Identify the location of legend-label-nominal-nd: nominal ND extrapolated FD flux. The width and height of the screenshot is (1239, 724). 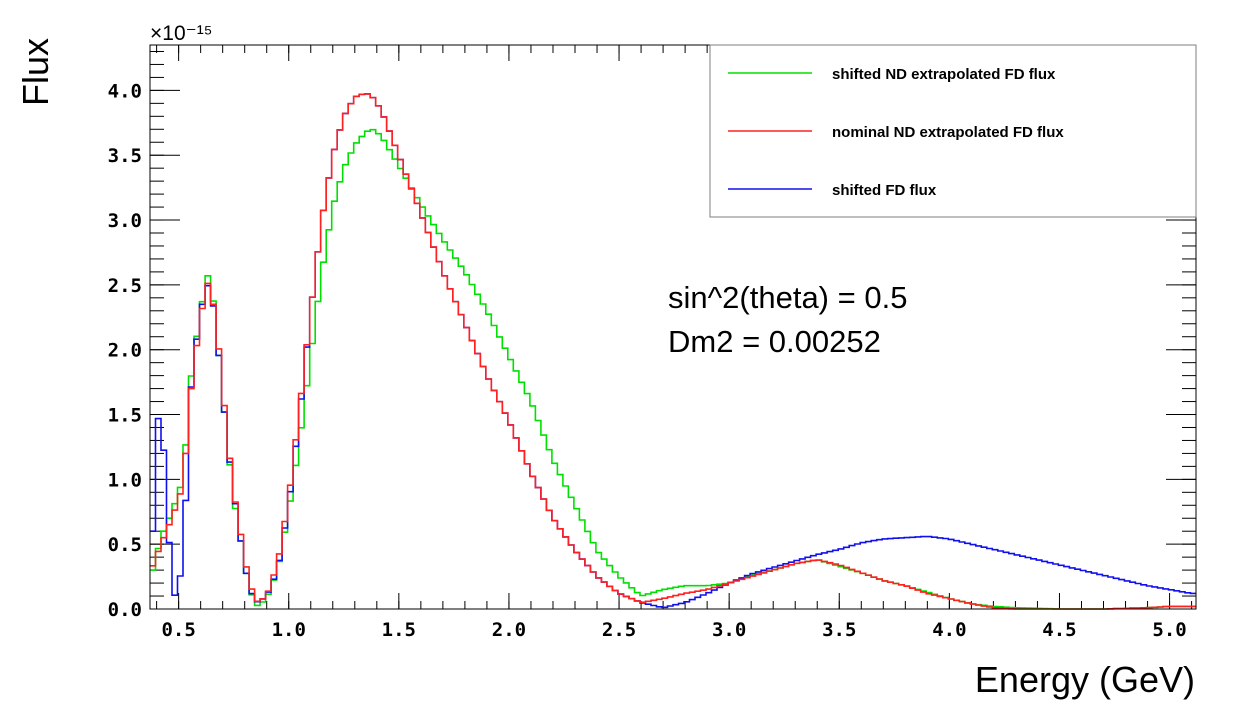
(948, 132).